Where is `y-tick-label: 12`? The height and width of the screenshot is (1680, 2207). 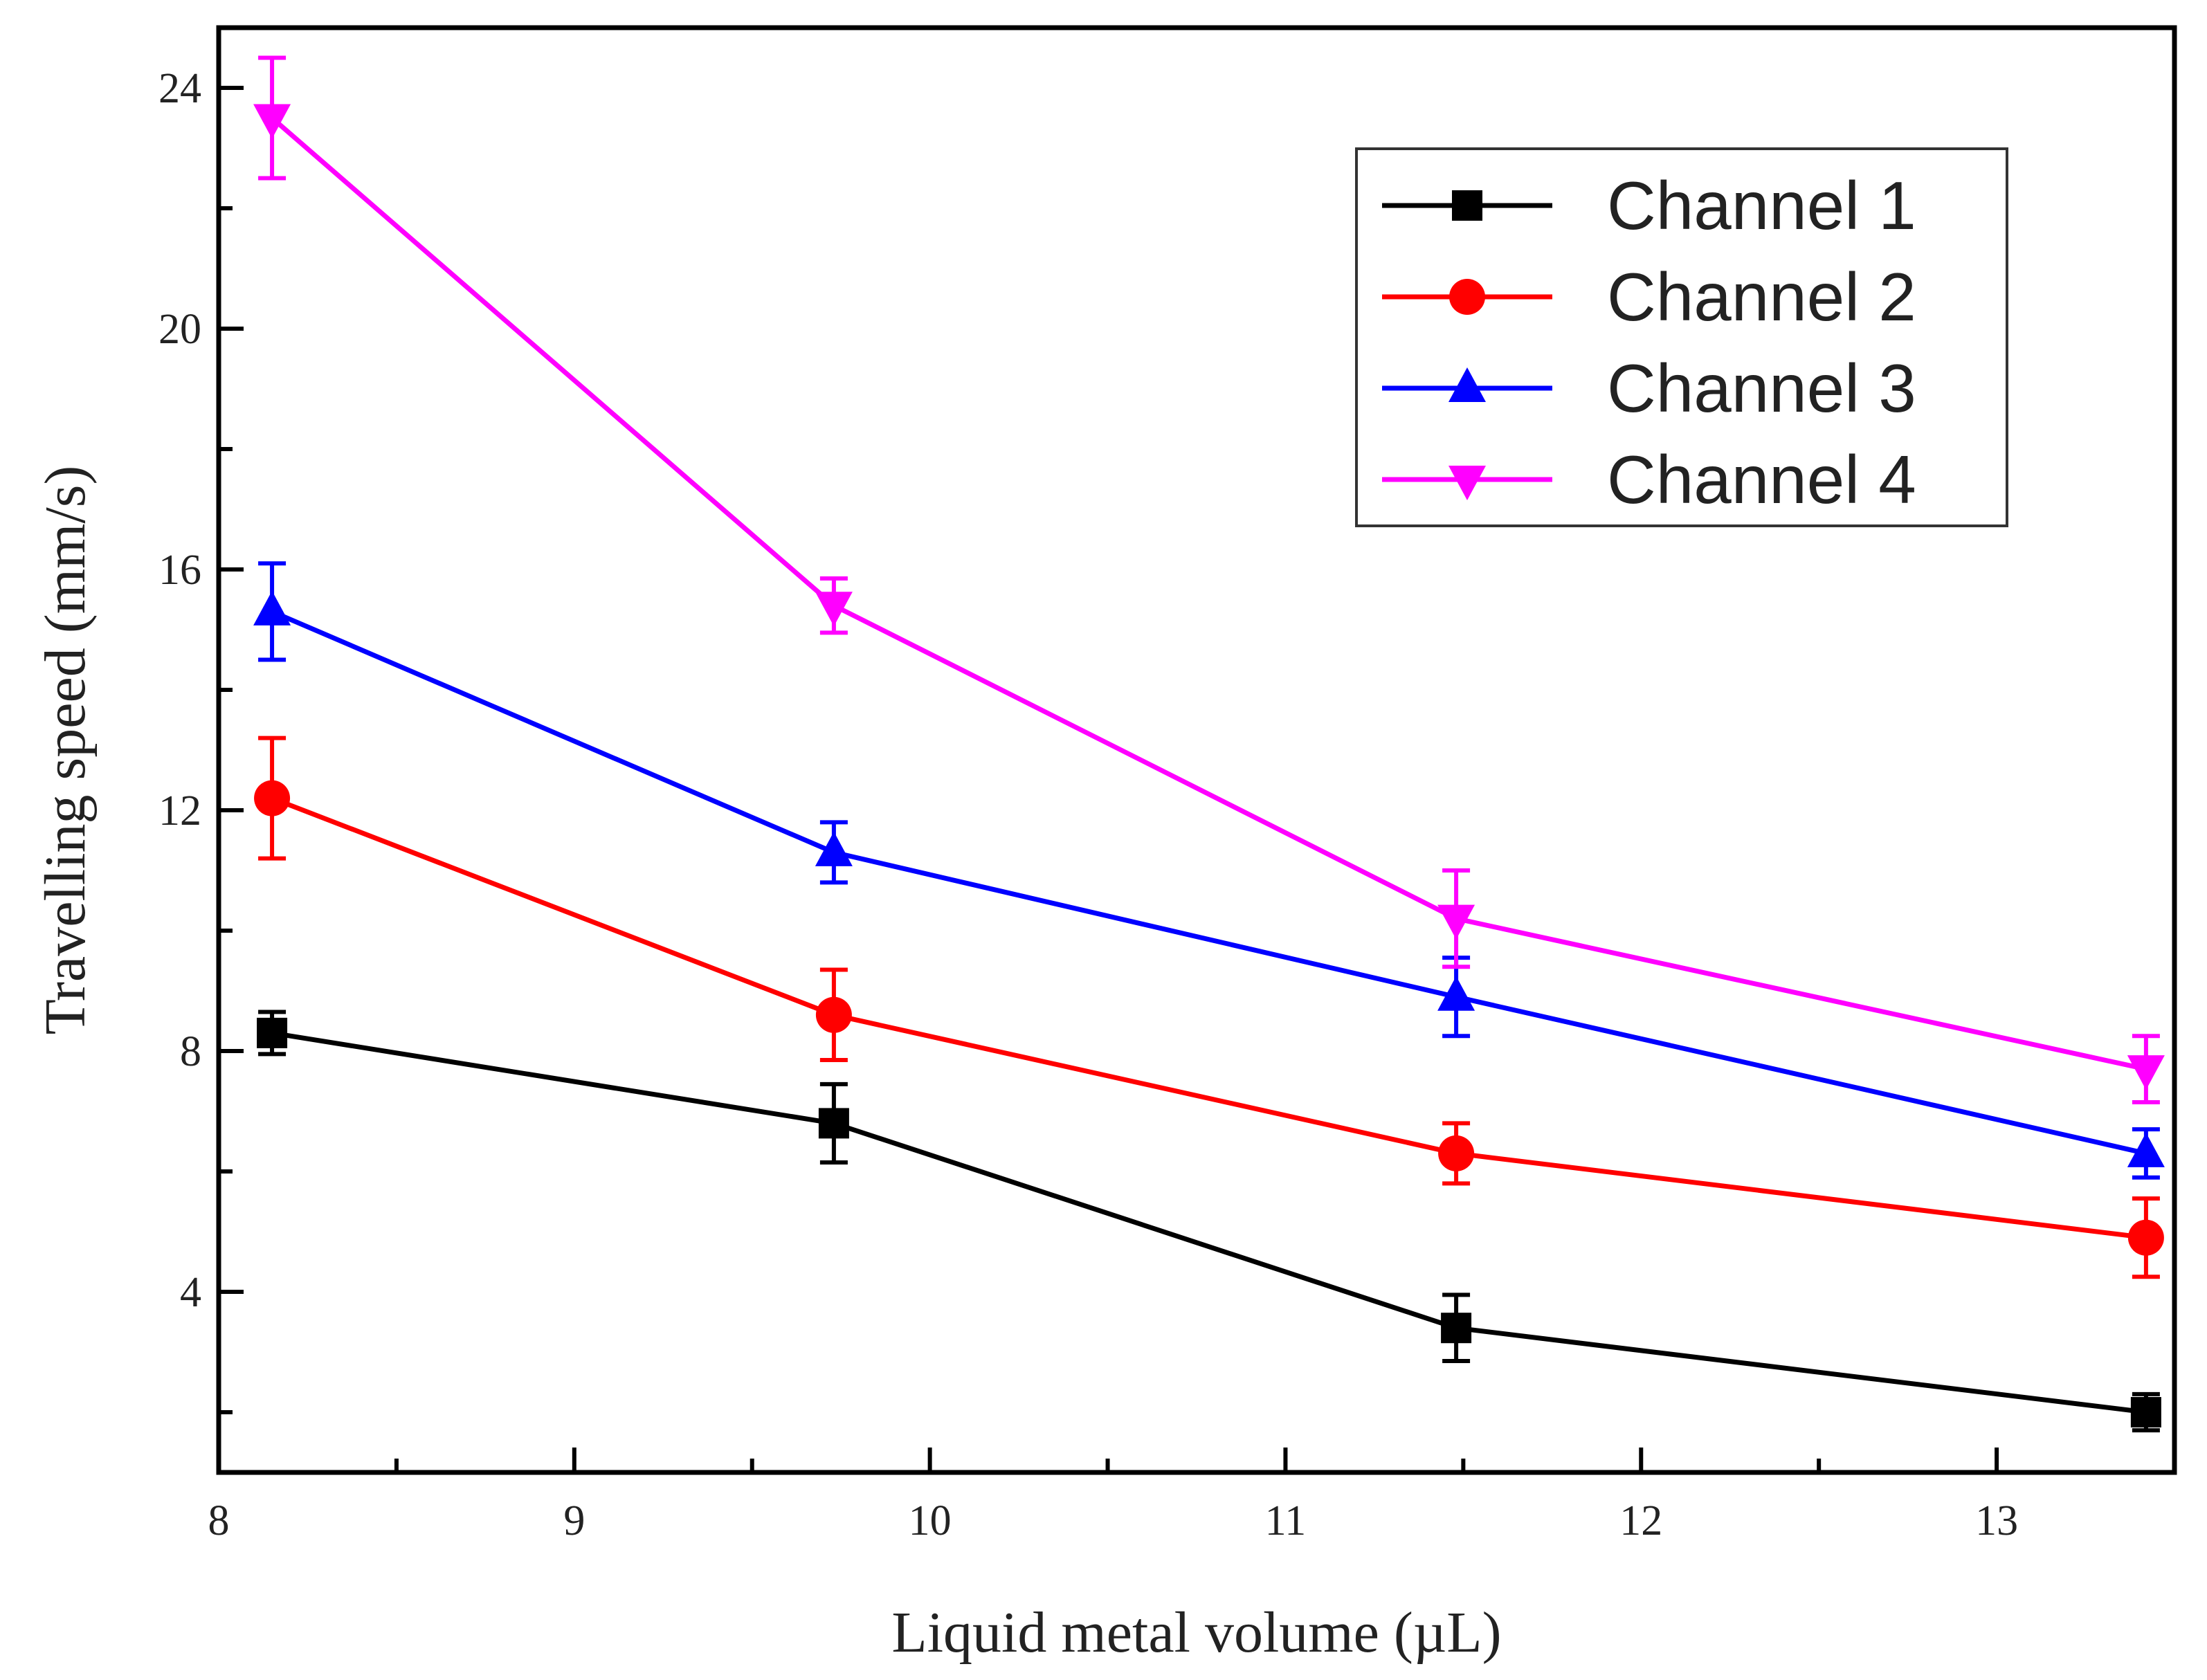 y-tick-label: 12 is located at coordinates (179, 810).